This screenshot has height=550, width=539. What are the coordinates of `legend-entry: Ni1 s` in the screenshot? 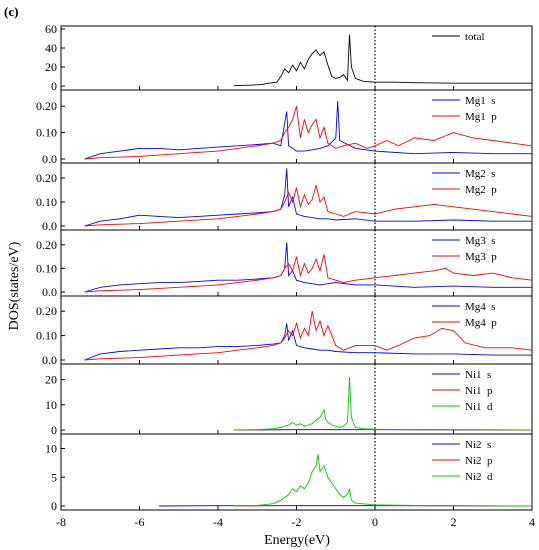 It's located at (478, 375).